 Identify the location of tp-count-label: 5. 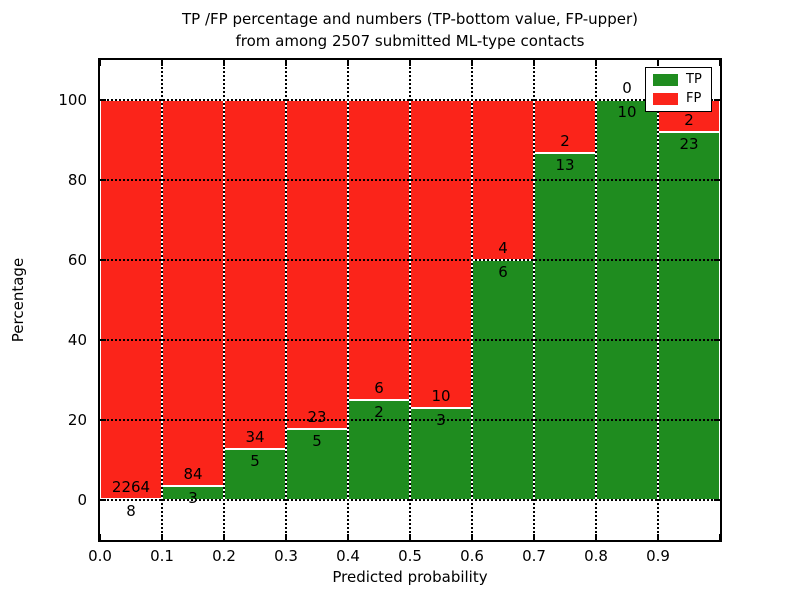
(317, 440).